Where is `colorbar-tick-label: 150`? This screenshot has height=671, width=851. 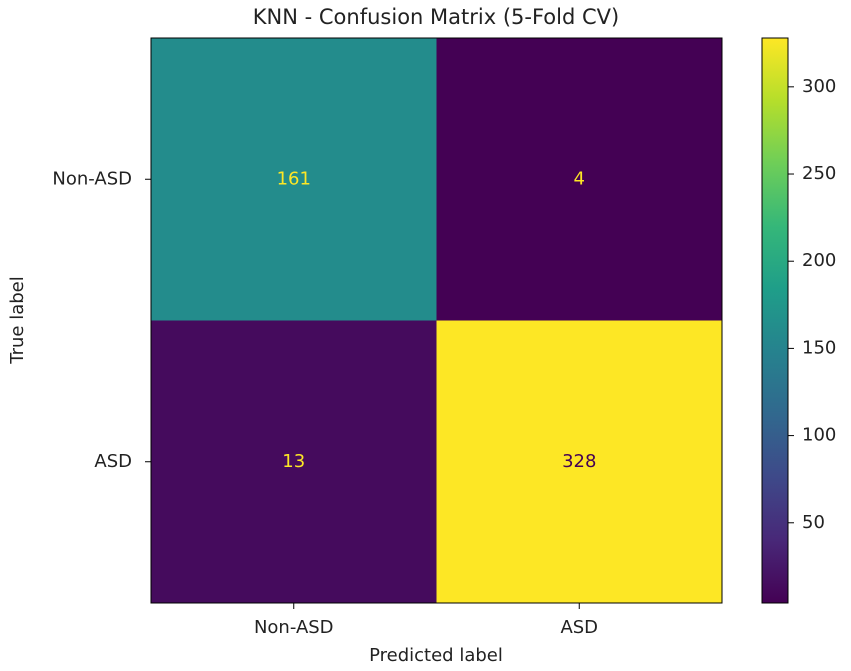 colorbar-tick-label: 150 is located at coordinates (819, 347).